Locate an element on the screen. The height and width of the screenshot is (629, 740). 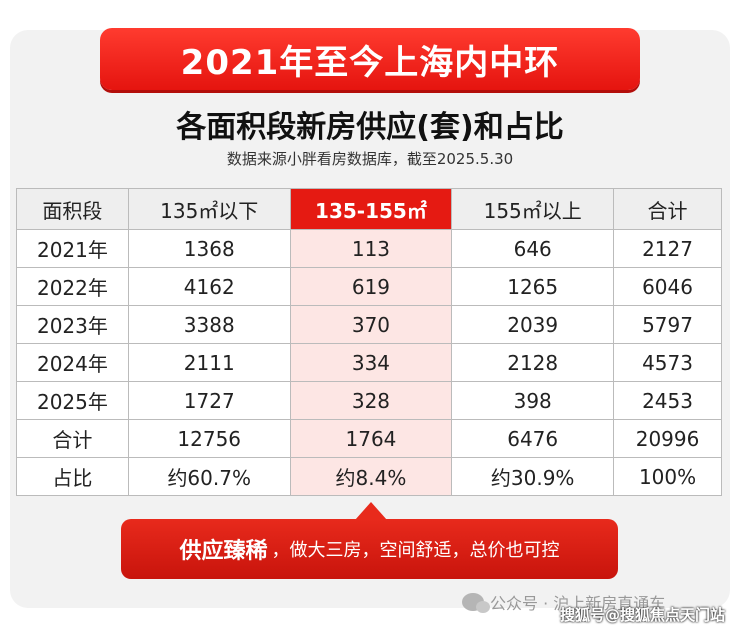
table-row: 2023年 3388 370 2039 5797 is located at coordinates (369, 324).